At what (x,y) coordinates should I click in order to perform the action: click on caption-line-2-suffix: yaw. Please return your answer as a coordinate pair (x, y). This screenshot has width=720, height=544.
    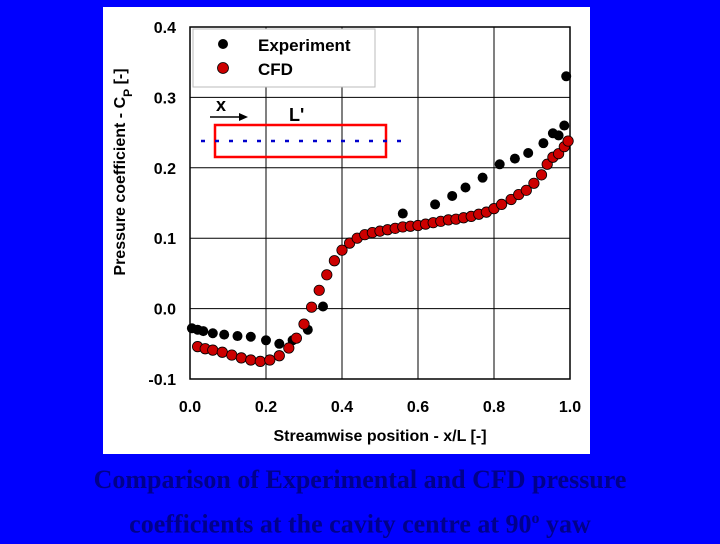
    Looking at the image, I should click on (565, 524).